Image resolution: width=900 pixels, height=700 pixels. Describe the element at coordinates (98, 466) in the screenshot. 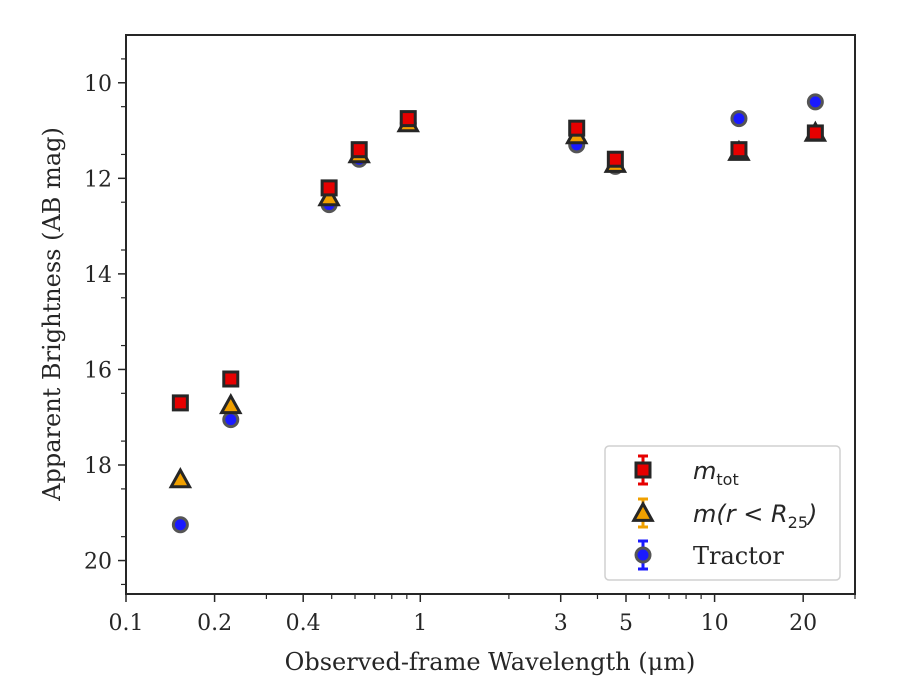

I see `y-tick-label: 18` at that location.